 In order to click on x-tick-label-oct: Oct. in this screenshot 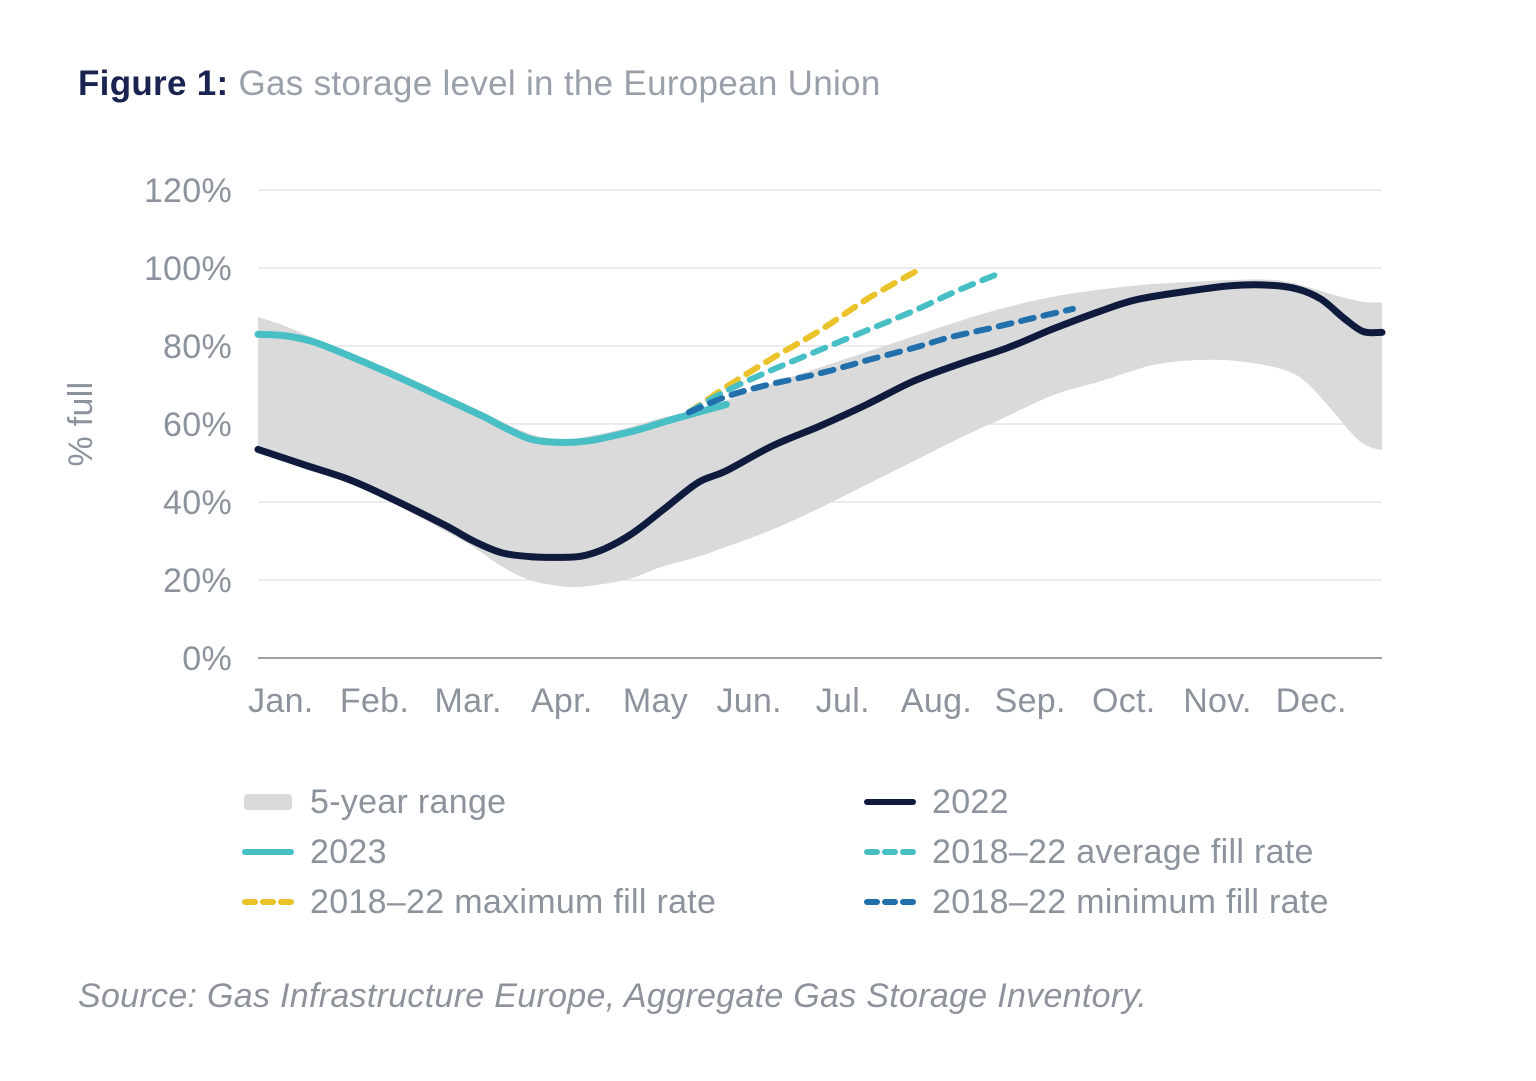, I will do `click(1124, 701)`.